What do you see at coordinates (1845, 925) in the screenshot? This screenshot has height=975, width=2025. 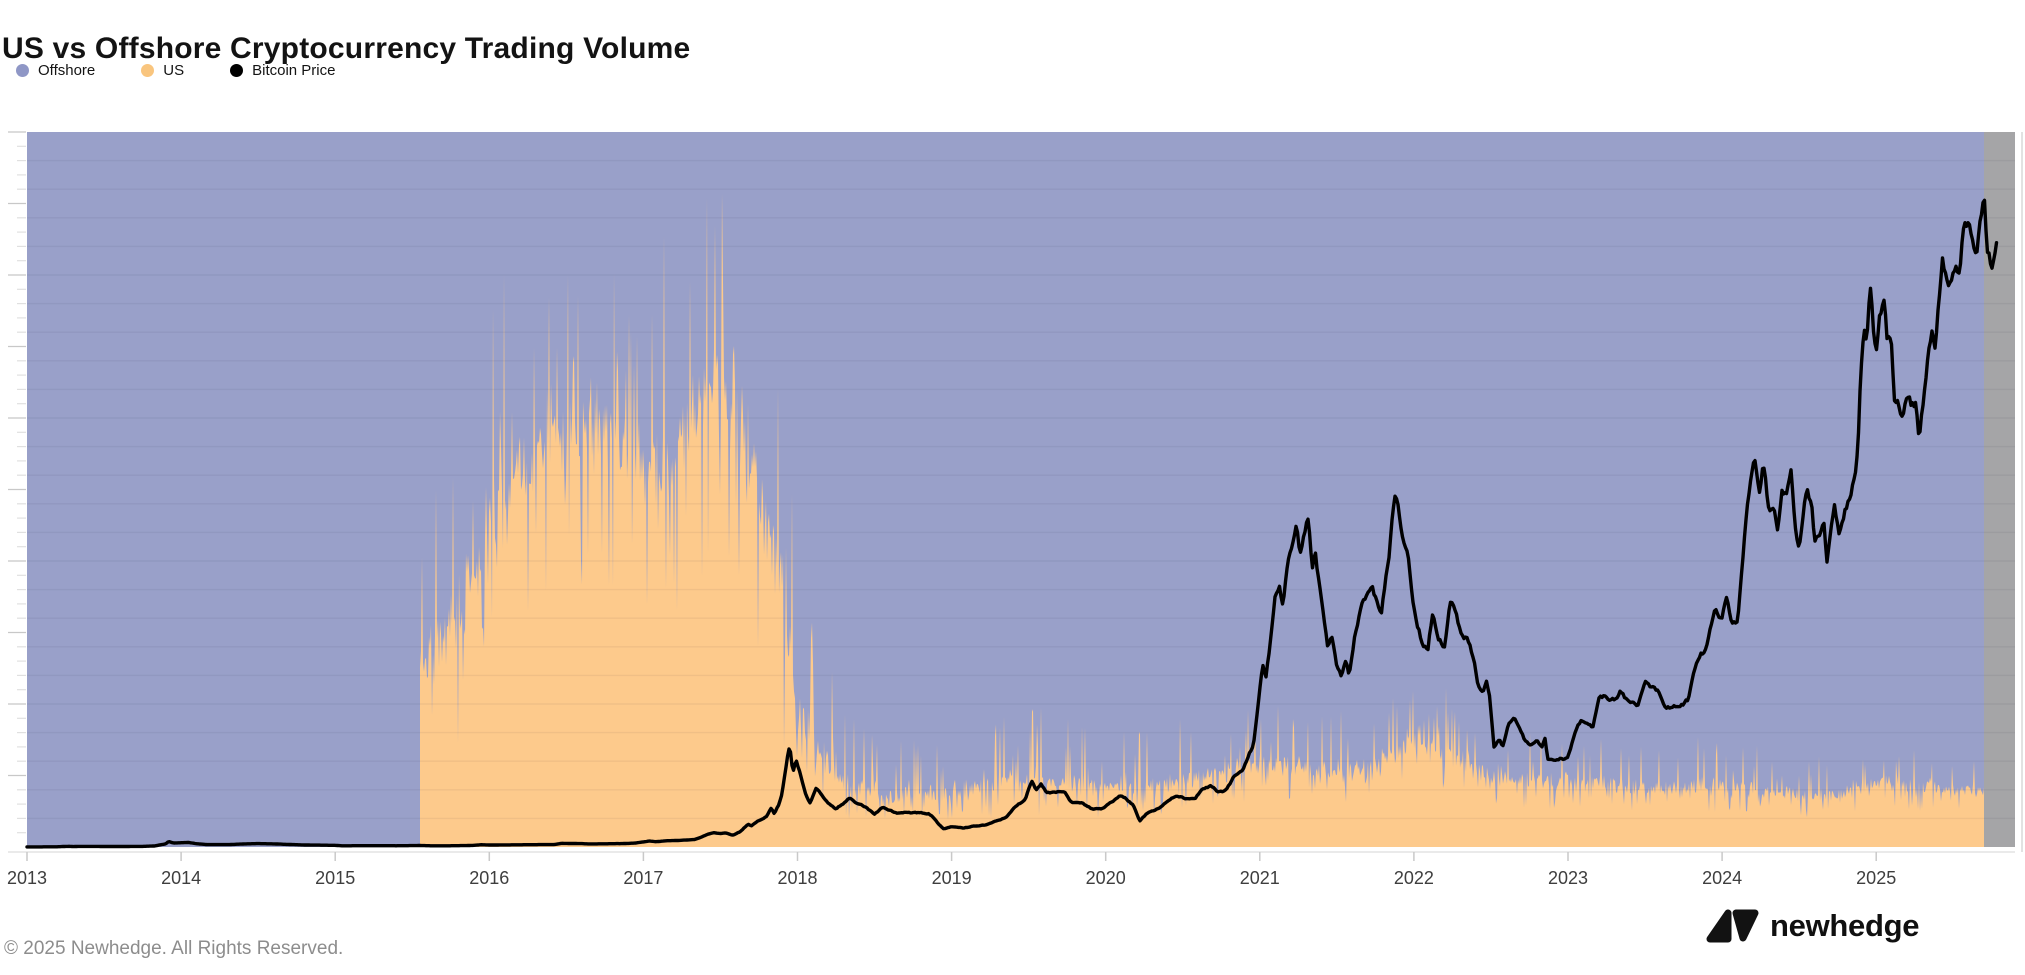 I see `newhedge-logo-text: newhedge` at bounding box center [1845, 925].